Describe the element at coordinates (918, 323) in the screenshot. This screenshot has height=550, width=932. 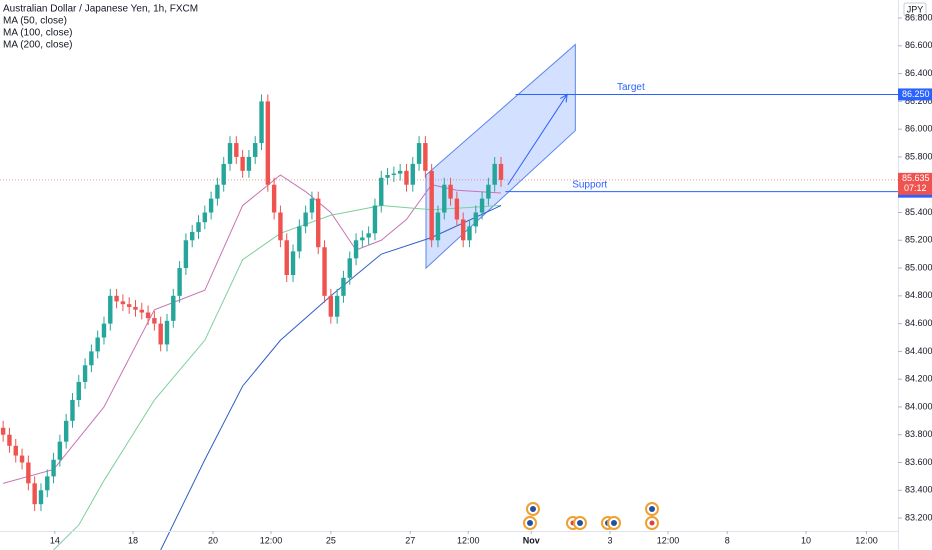
I see `y-tick-label: 84.600` at that location.